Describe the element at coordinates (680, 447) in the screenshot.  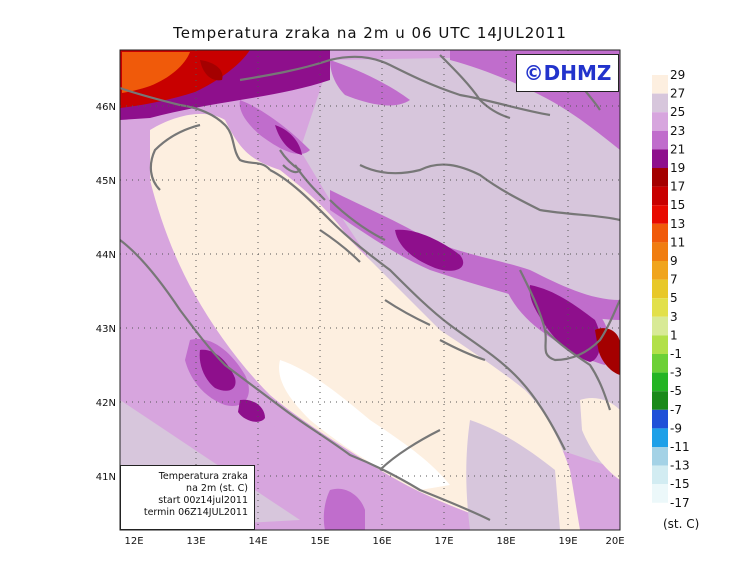
I see `legend-label: -11` at that location.